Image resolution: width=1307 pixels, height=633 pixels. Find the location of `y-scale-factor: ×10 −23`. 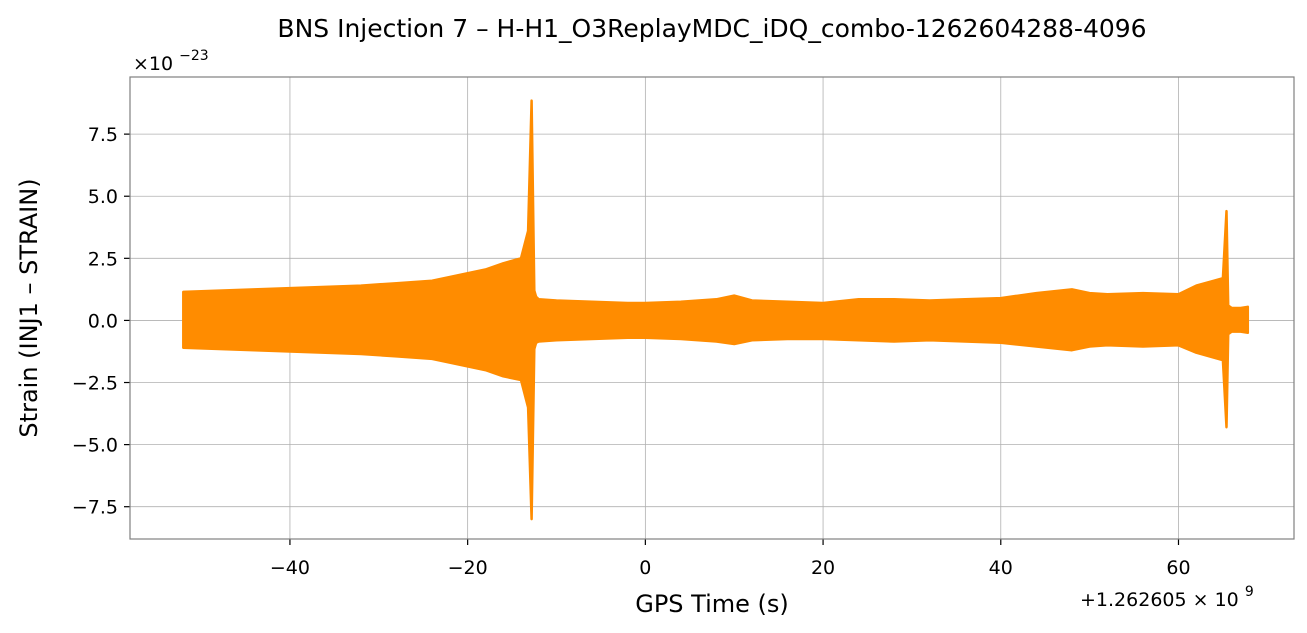

y-scale-factor: ×10 −23 is located at coordinates (171, 61).